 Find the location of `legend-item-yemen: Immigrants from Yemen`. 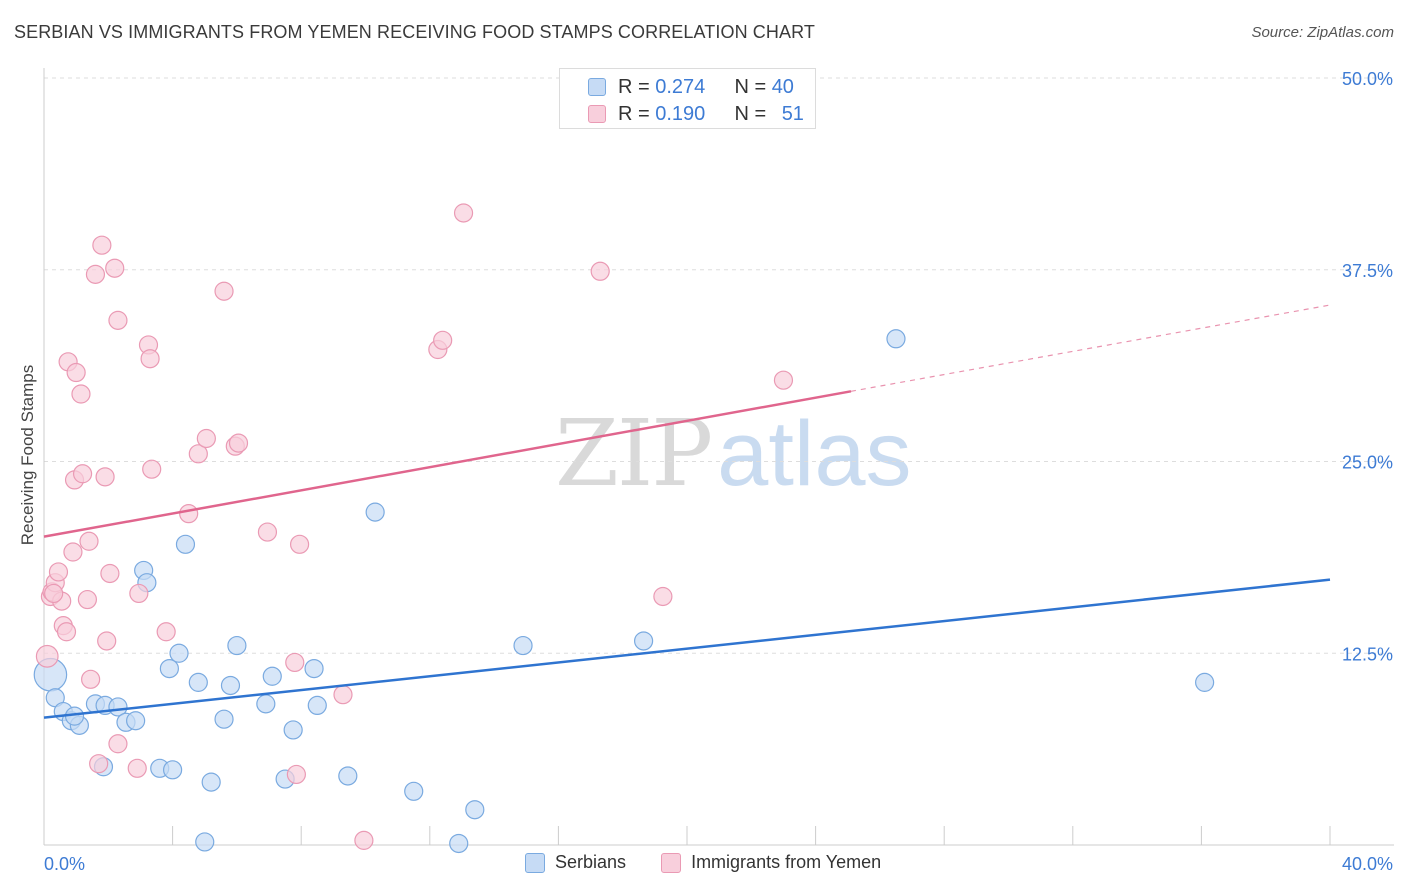

legend-item-yemen: Immigrants from Yemen is located at coordinates (771, 862).